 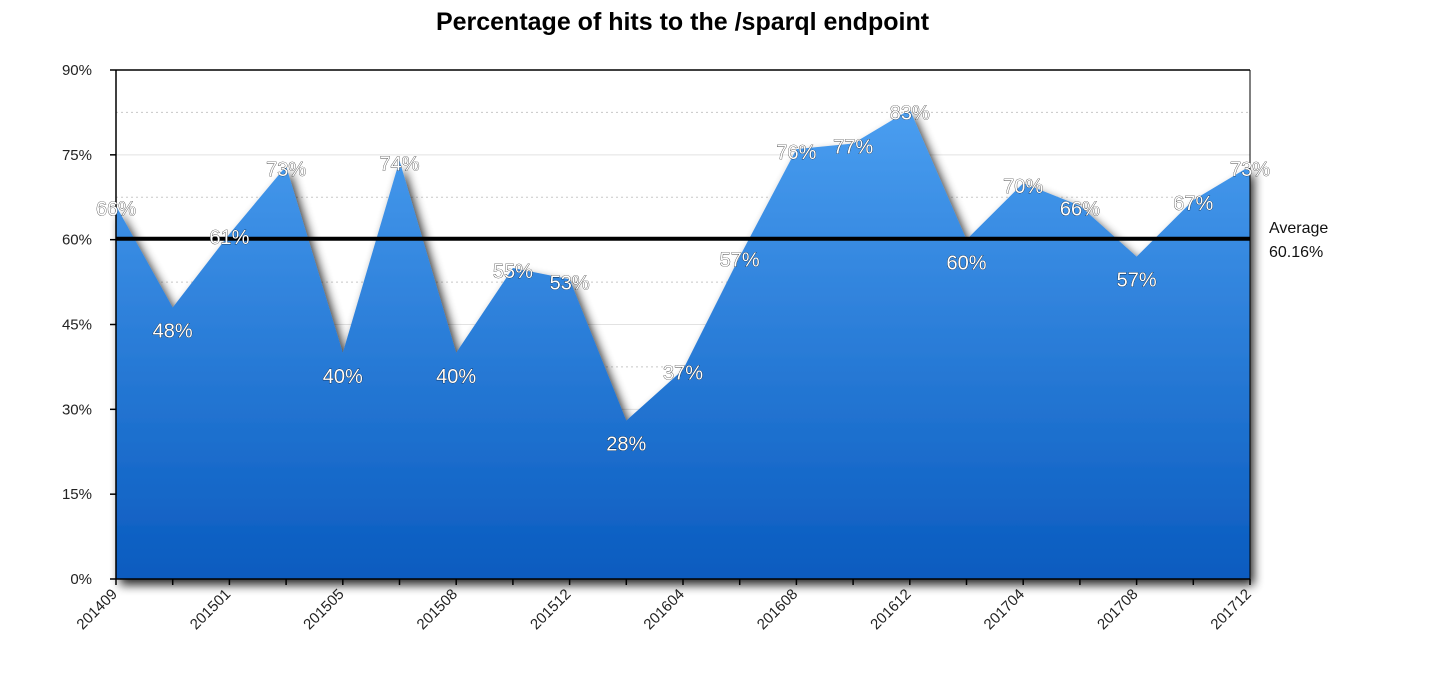 I want to click on x-tick-label: 201604, so click(x=663, y=609).